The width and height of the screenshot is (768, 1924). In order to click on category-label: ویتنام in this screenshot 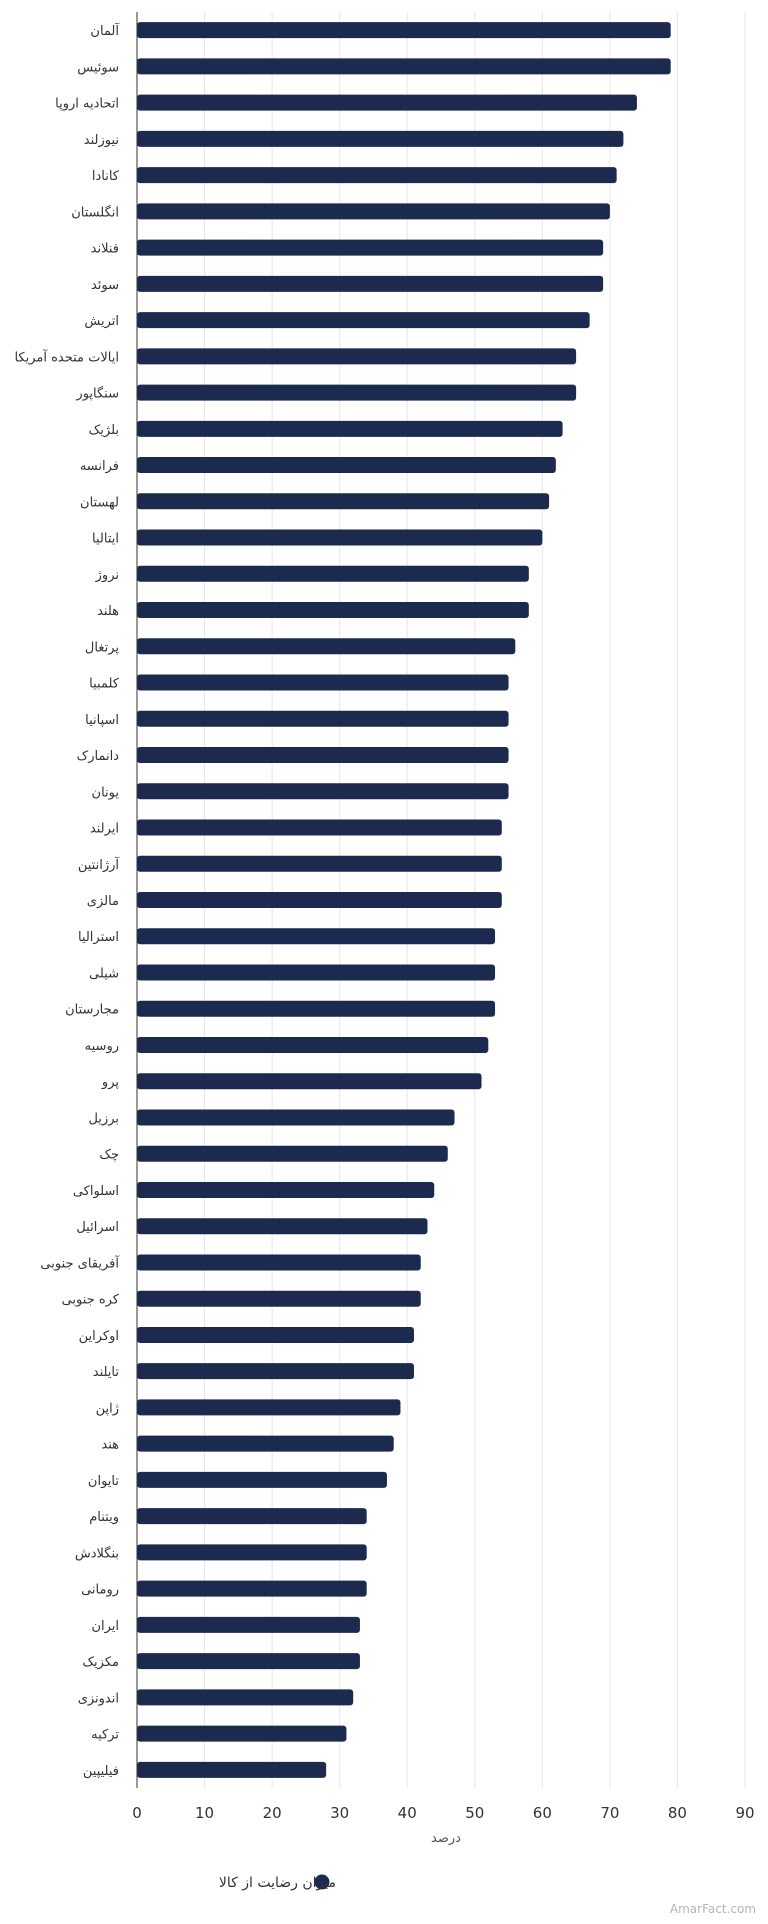, I will do `click(104, 1517)`.